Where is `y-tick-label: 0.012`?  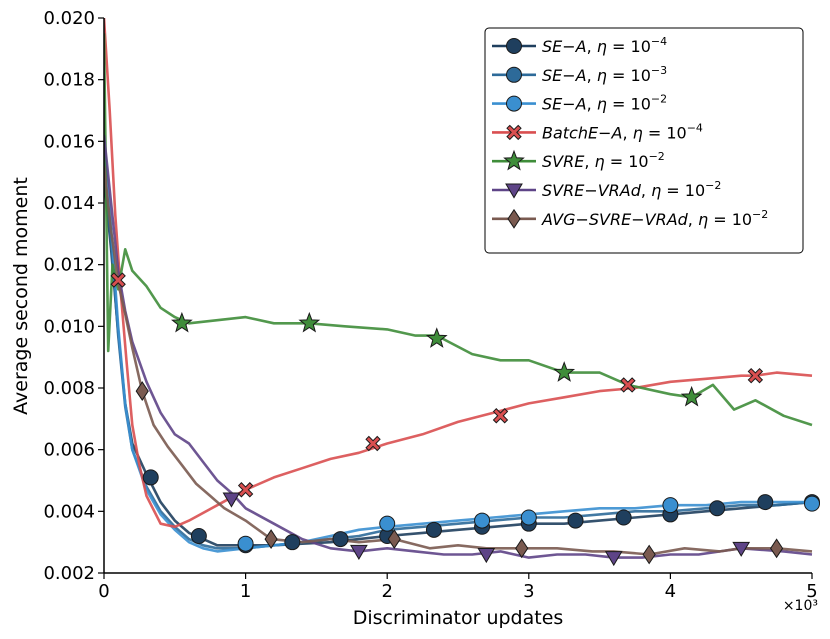
y-tick-label: 0.012 is located at coordinates (69, 265).